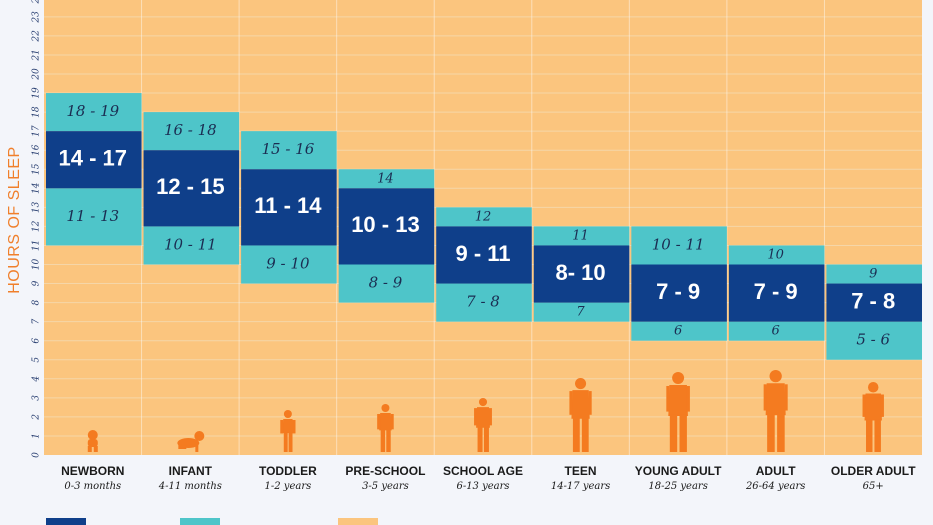 The image size is (933, 525). I want to click on upper-range-label: 9, so click(873, 274).